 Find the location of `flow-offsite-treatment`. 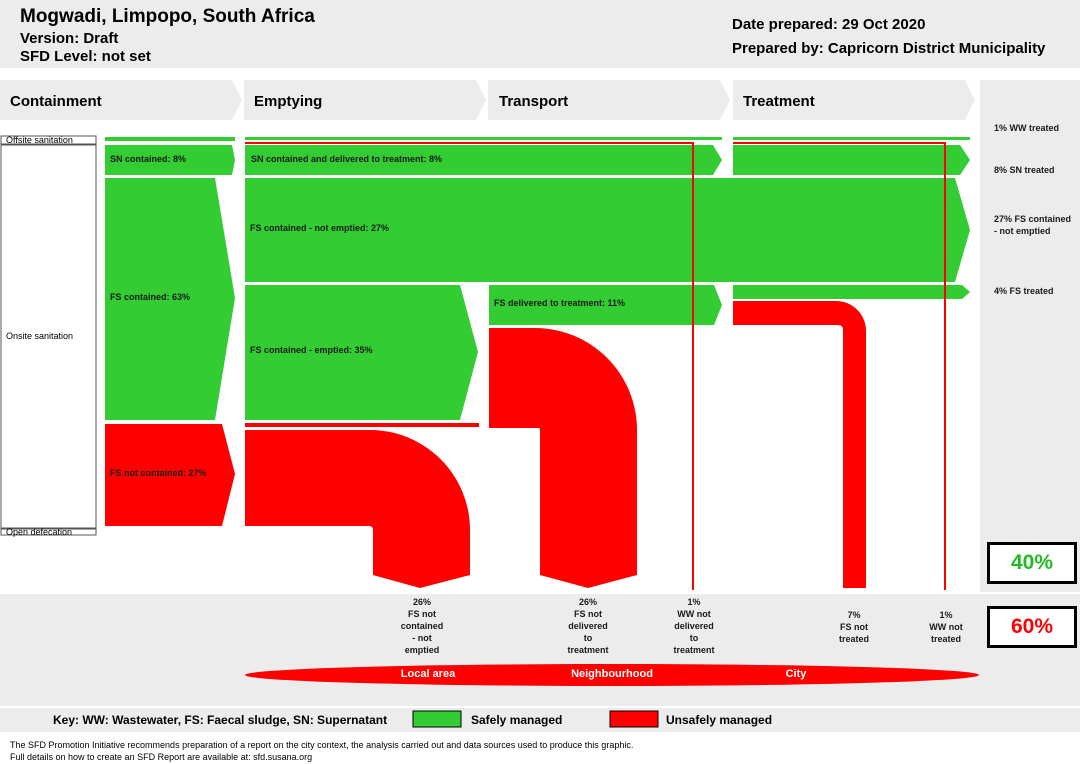

flow-offsite-treatment is located at coordinates (851, 138).